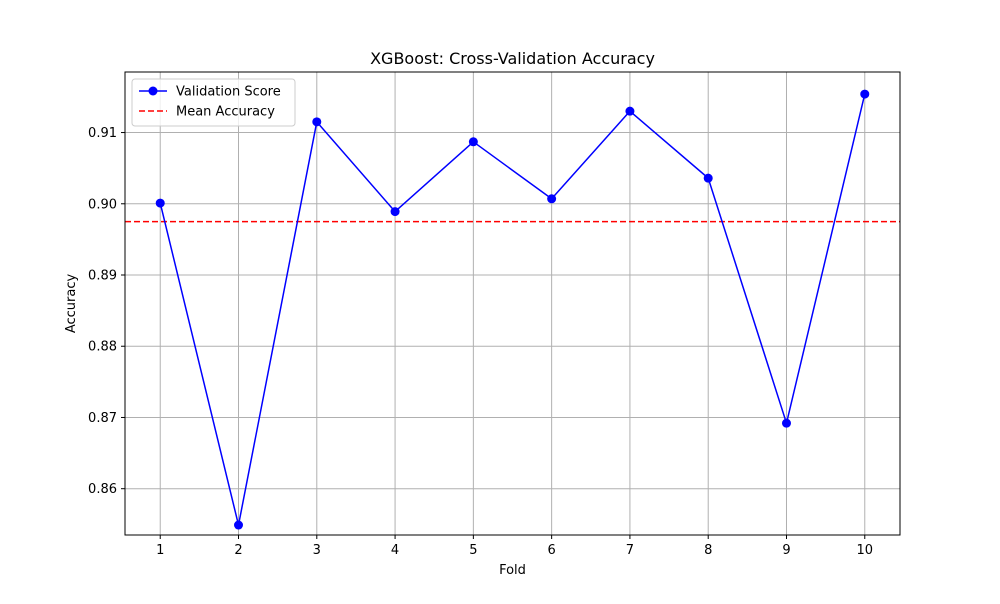 The width and height of the screenshot is (1000, 604). What do you see at coordinates (225, 112) in the screenshot?
I see `legend-label-mean-accuracy: Mean Accuracy` at bounding box center [225, 112].